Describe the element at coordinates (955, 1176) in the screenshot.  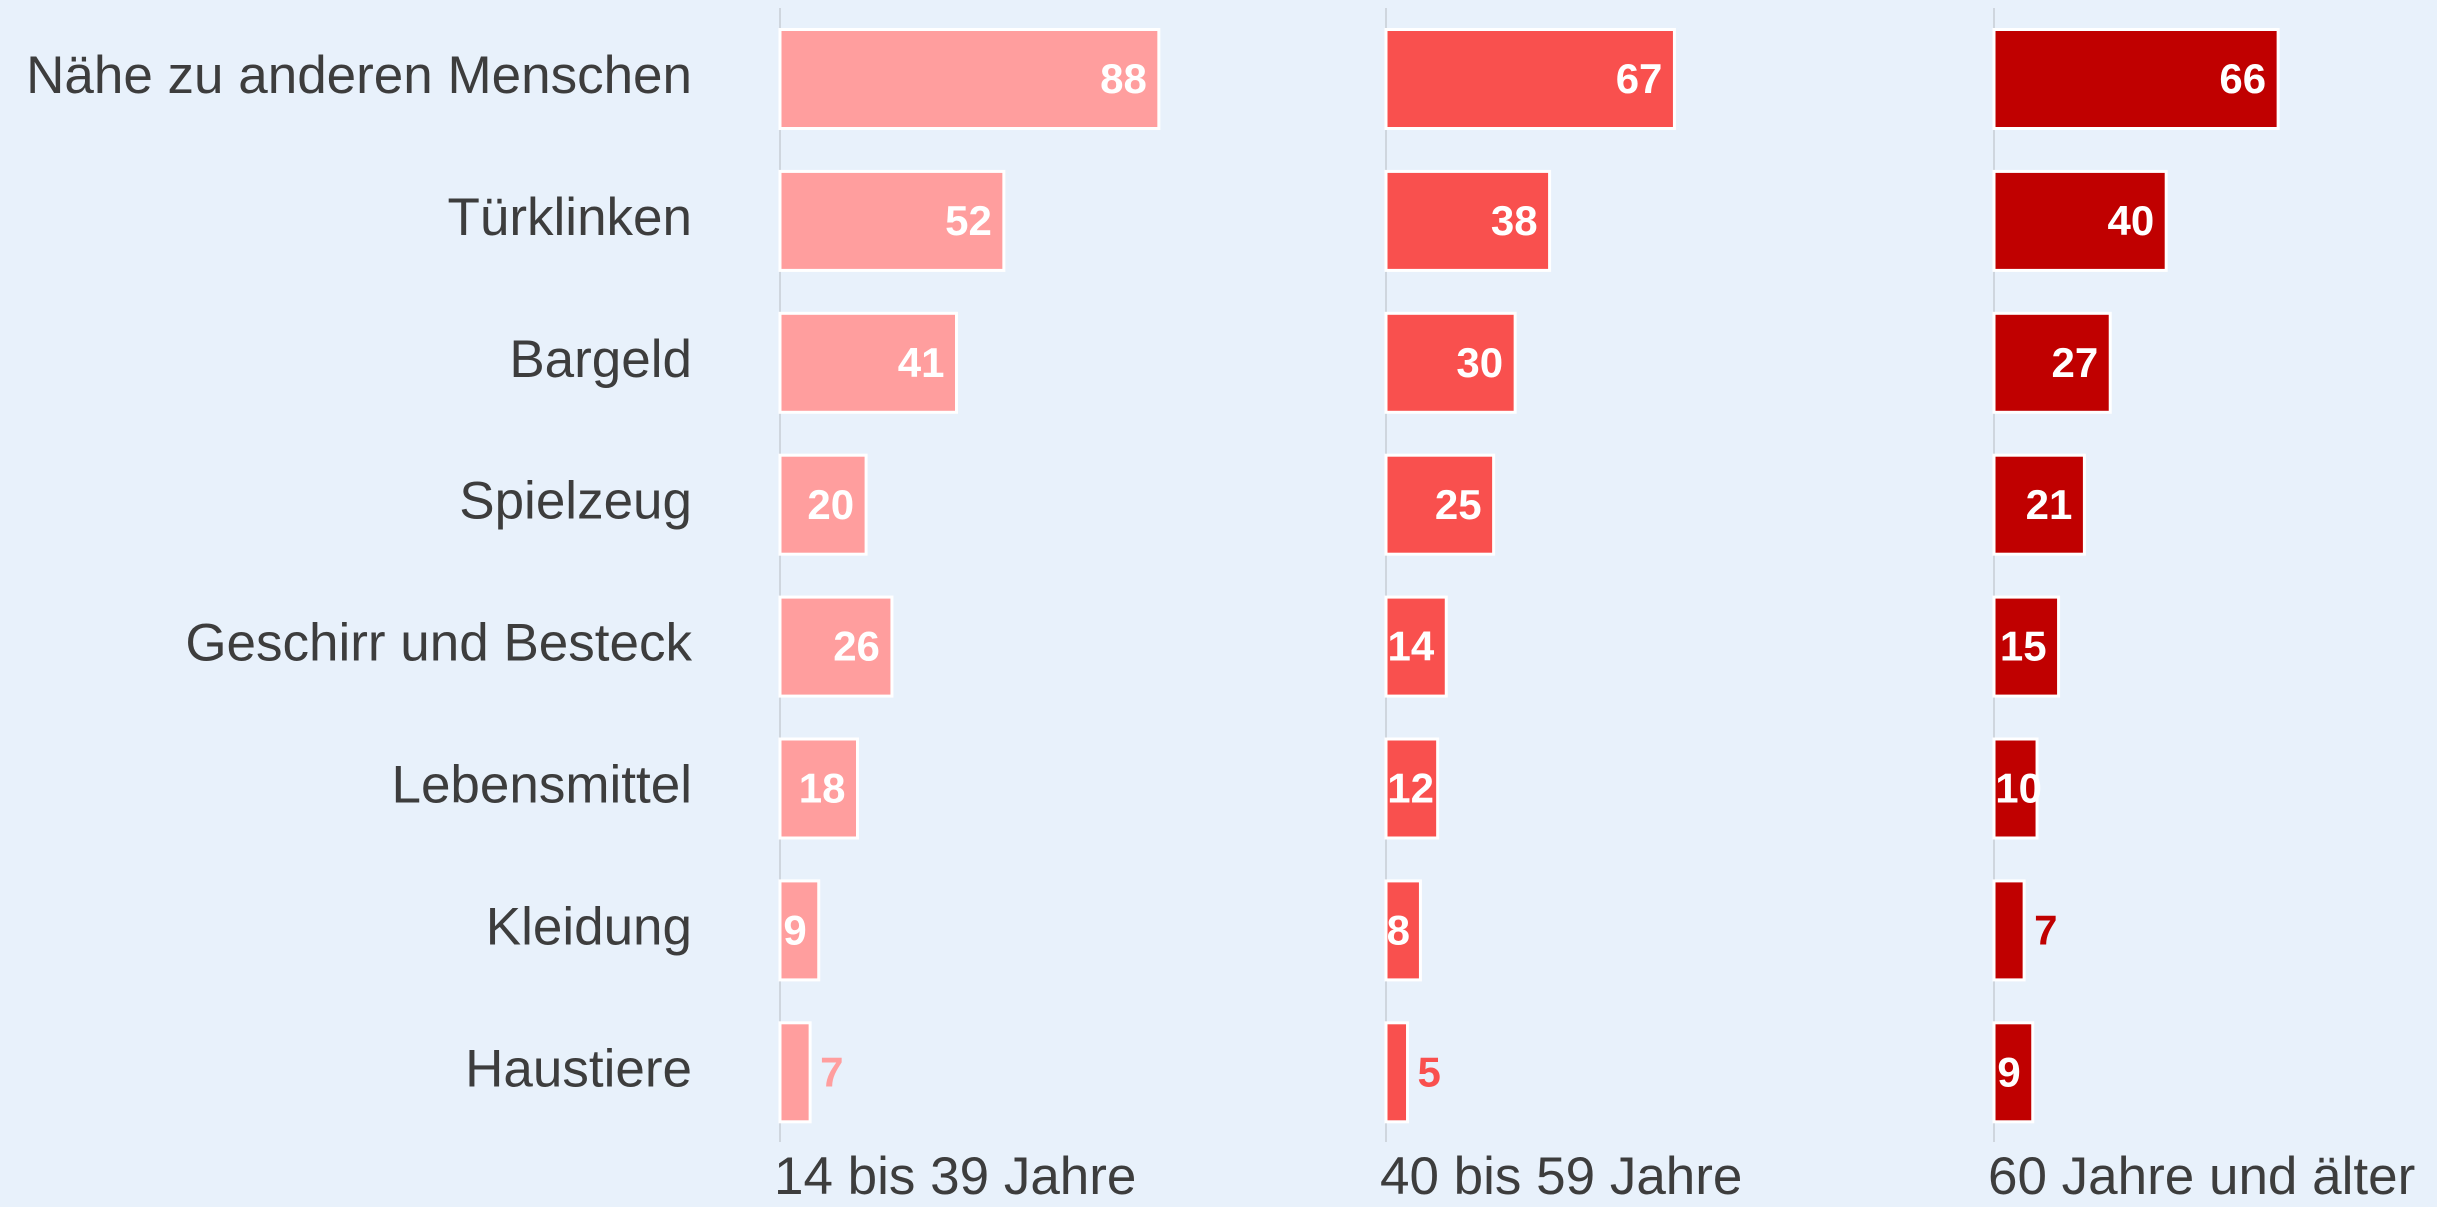
I see `group-label: 14 bis 39 Jahre` at that location.